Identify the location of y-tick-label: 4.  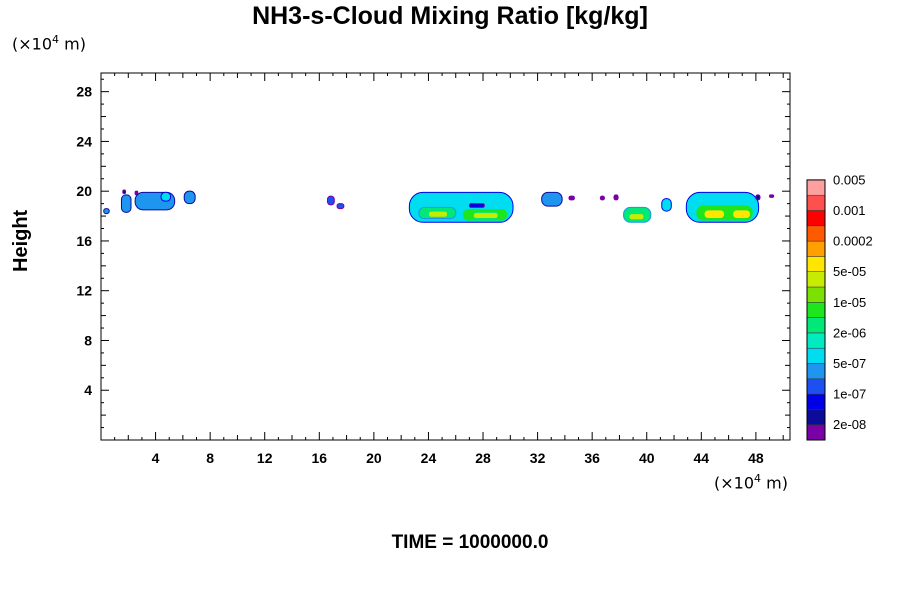
(88, 390).